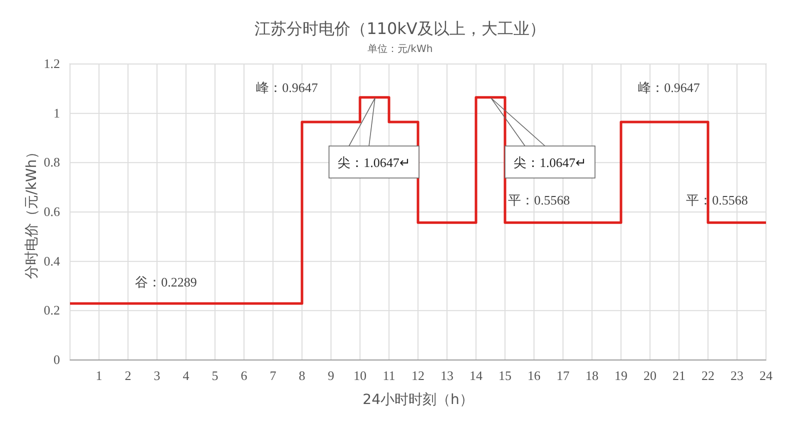 The width and height of the screenshot is (800, 434). I want to click on x-tick-label: 20, so click(650, 375).